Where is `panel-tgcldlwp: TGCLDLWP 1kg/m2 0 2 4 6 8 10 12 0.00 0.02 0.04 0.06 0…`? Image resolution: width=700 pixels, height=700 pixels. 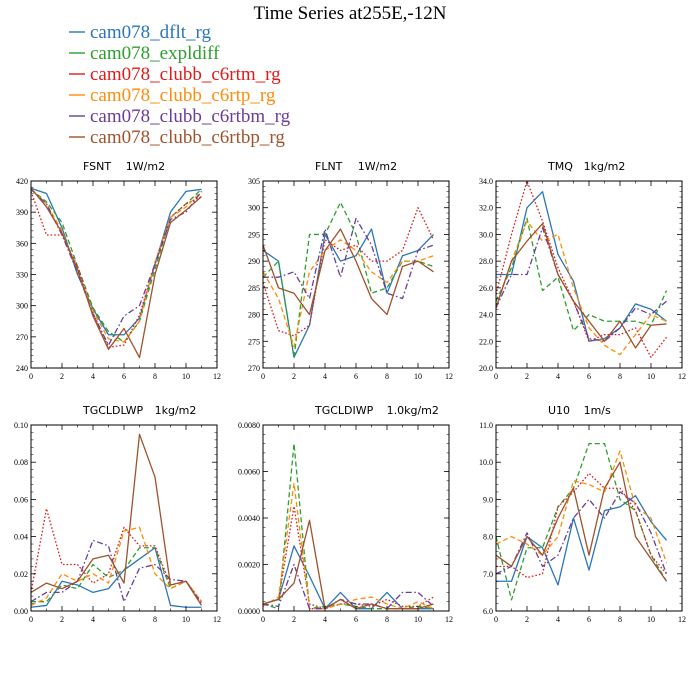
panel-tgcldlwp: TGCLDLWP 1kg/m2 0 2 4 6 8 10 12 0.00 0.02 0.04 0.06 0… is located at coordinates (117, 514).